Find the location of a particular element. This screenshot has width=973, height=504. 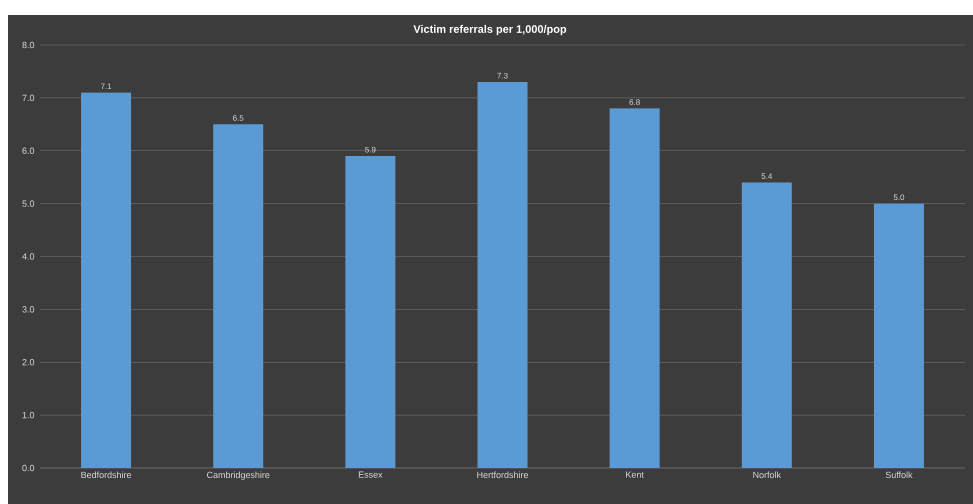

y-tick-label: 5.0 is located at coordinates (28, 203).